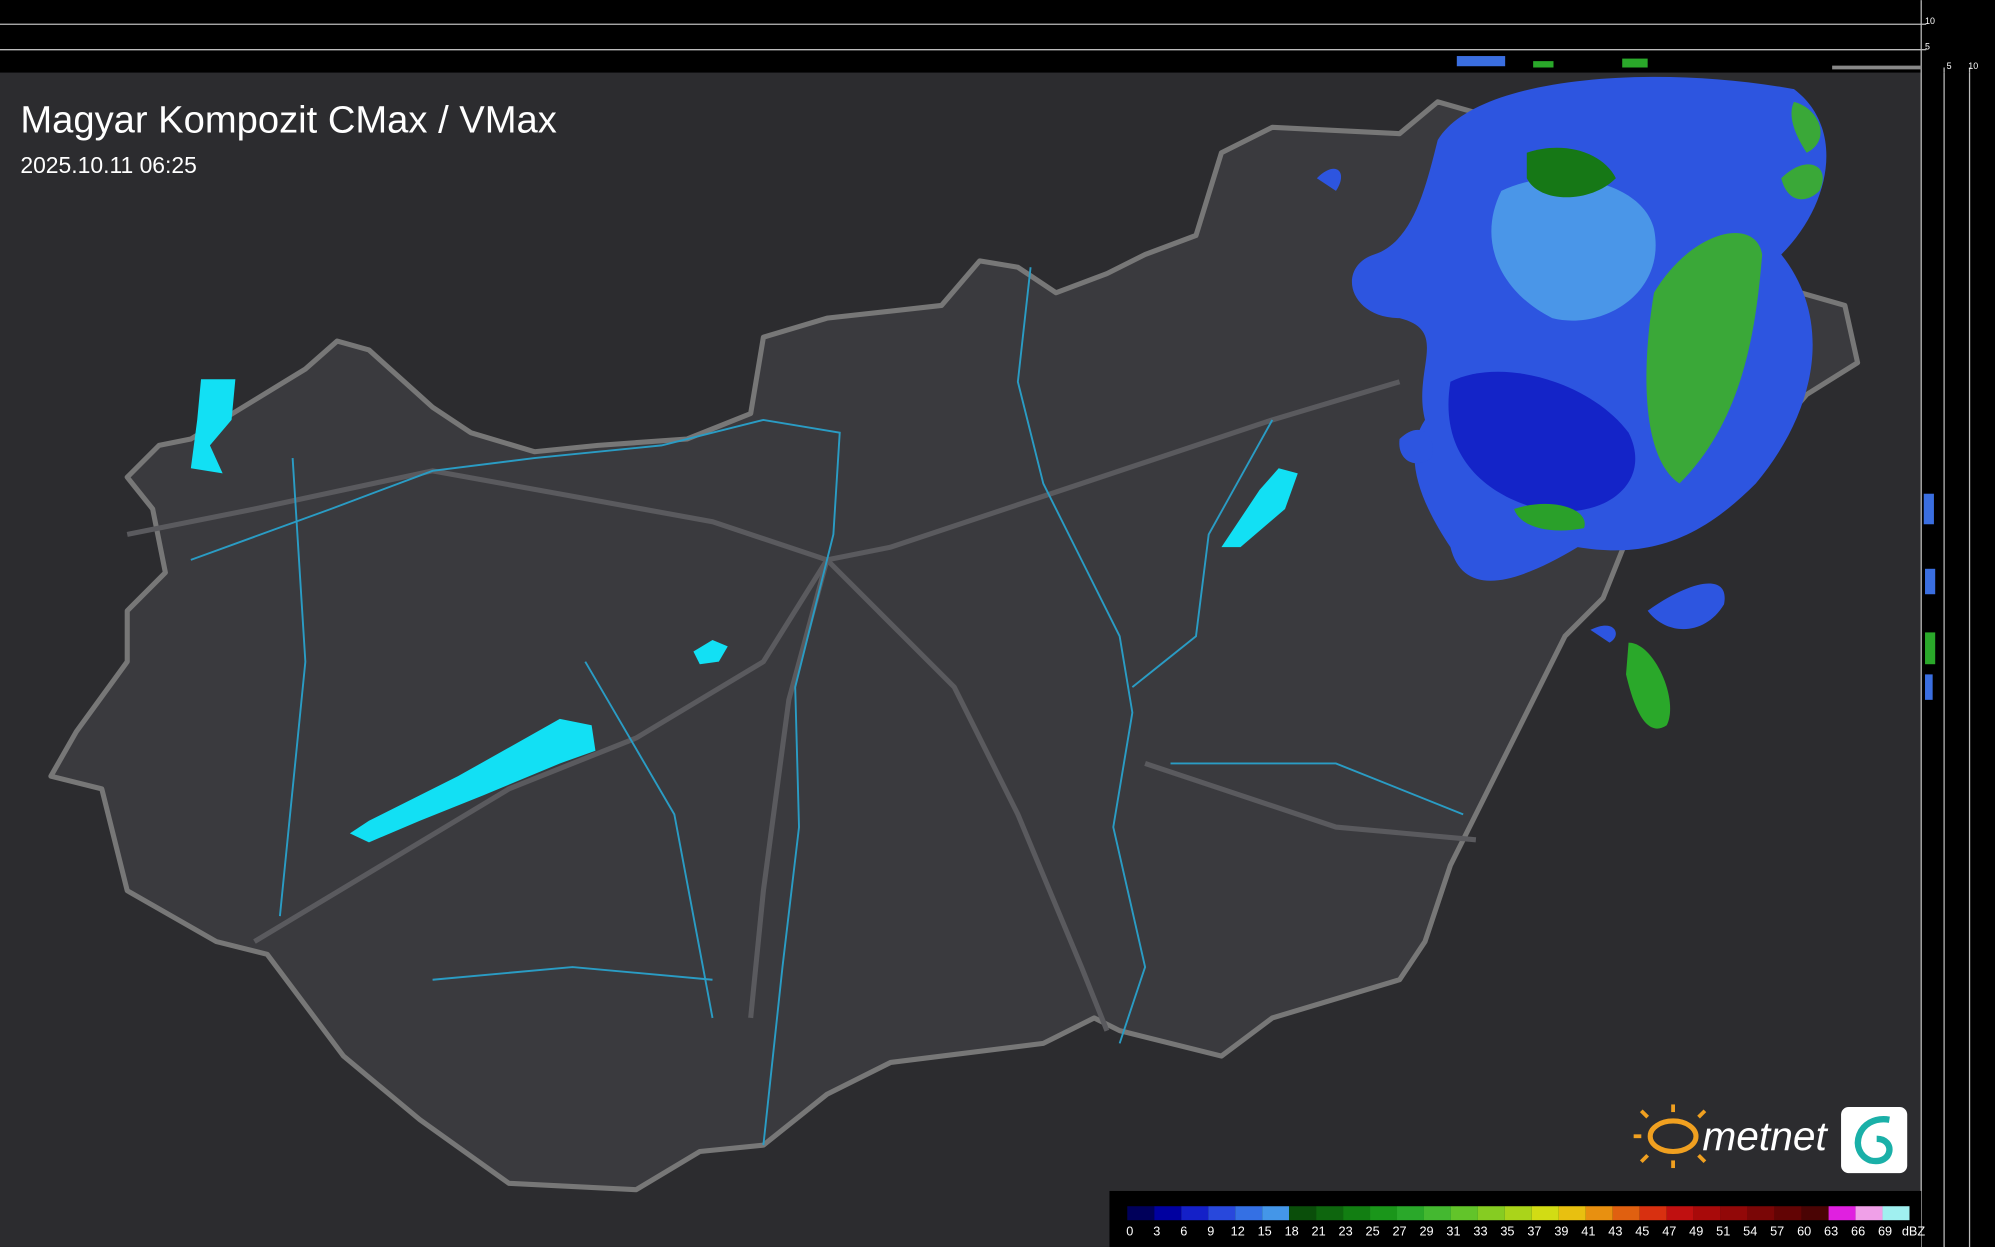  I want to click on legend-label: 39, so click(1561, 1230).